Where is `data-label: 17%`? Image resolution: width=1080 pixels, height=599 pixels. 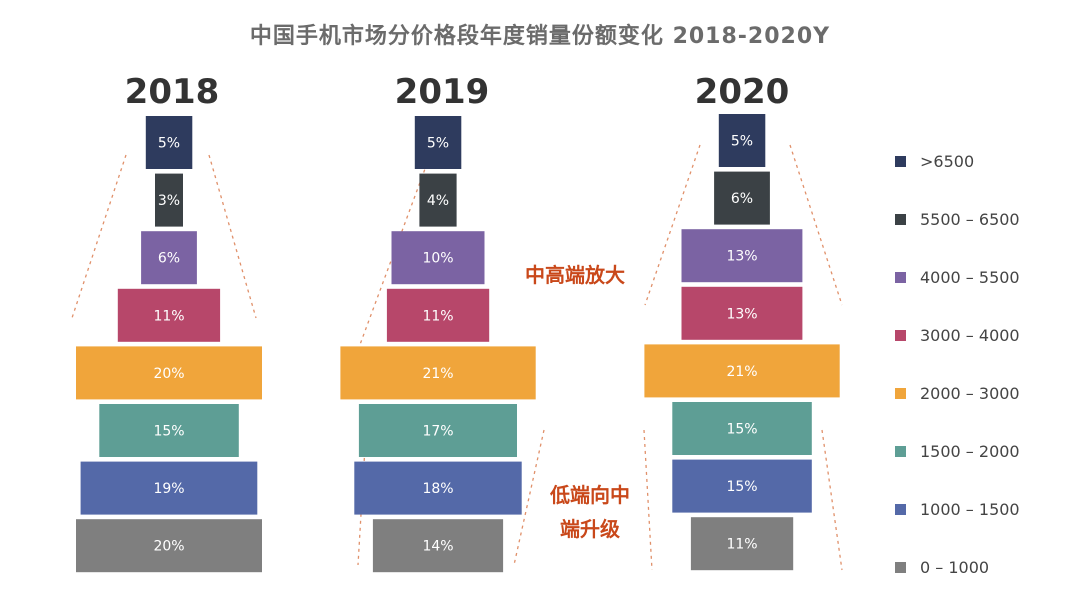
data-label: 17% is located at coordinates (437, 432).